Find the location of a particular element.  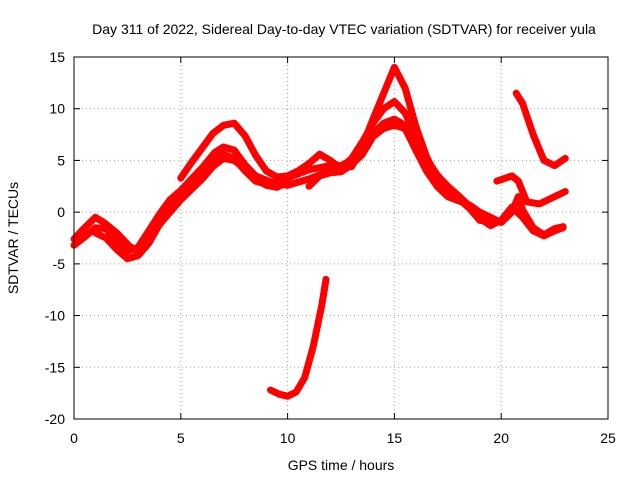

y-tick-label: 10 is located at coordinates (57, 109).